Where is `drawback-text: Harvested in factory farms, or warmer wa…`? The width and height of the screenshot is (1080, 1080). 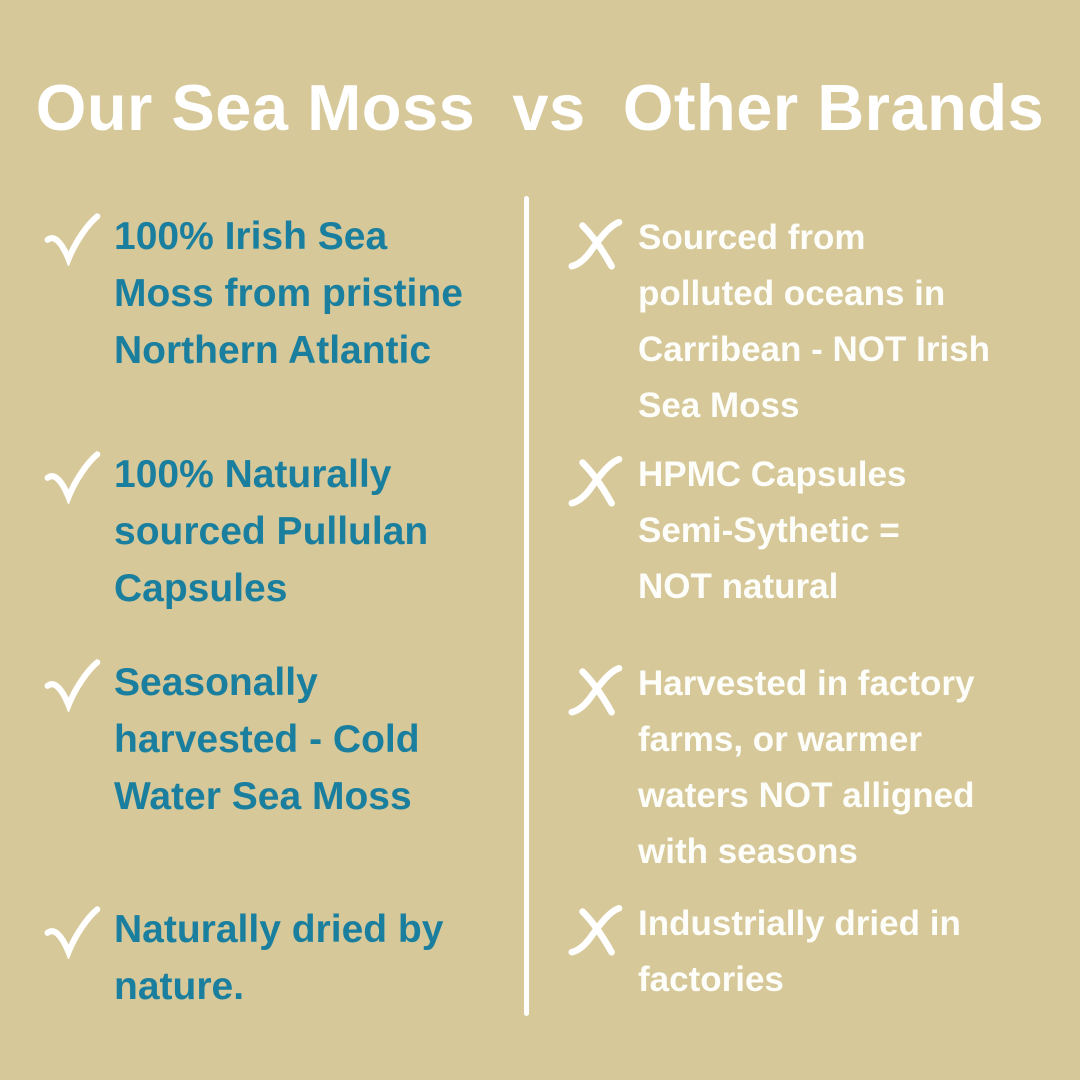
drawback-text: Harvested in factory farms, or warmer wa… is located at coordinates (806, 767).